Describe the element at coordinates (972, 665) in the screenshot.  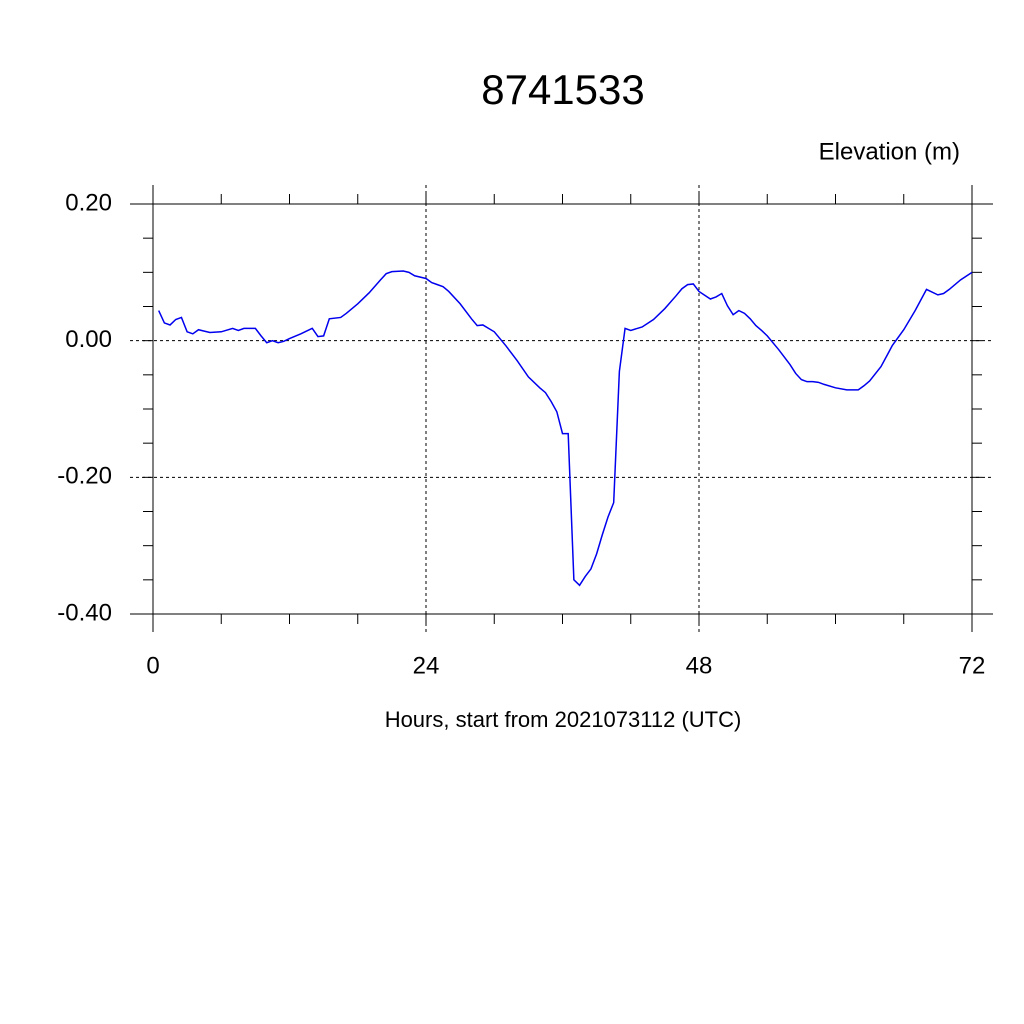
I see `x-tick-label: 72` at that location.